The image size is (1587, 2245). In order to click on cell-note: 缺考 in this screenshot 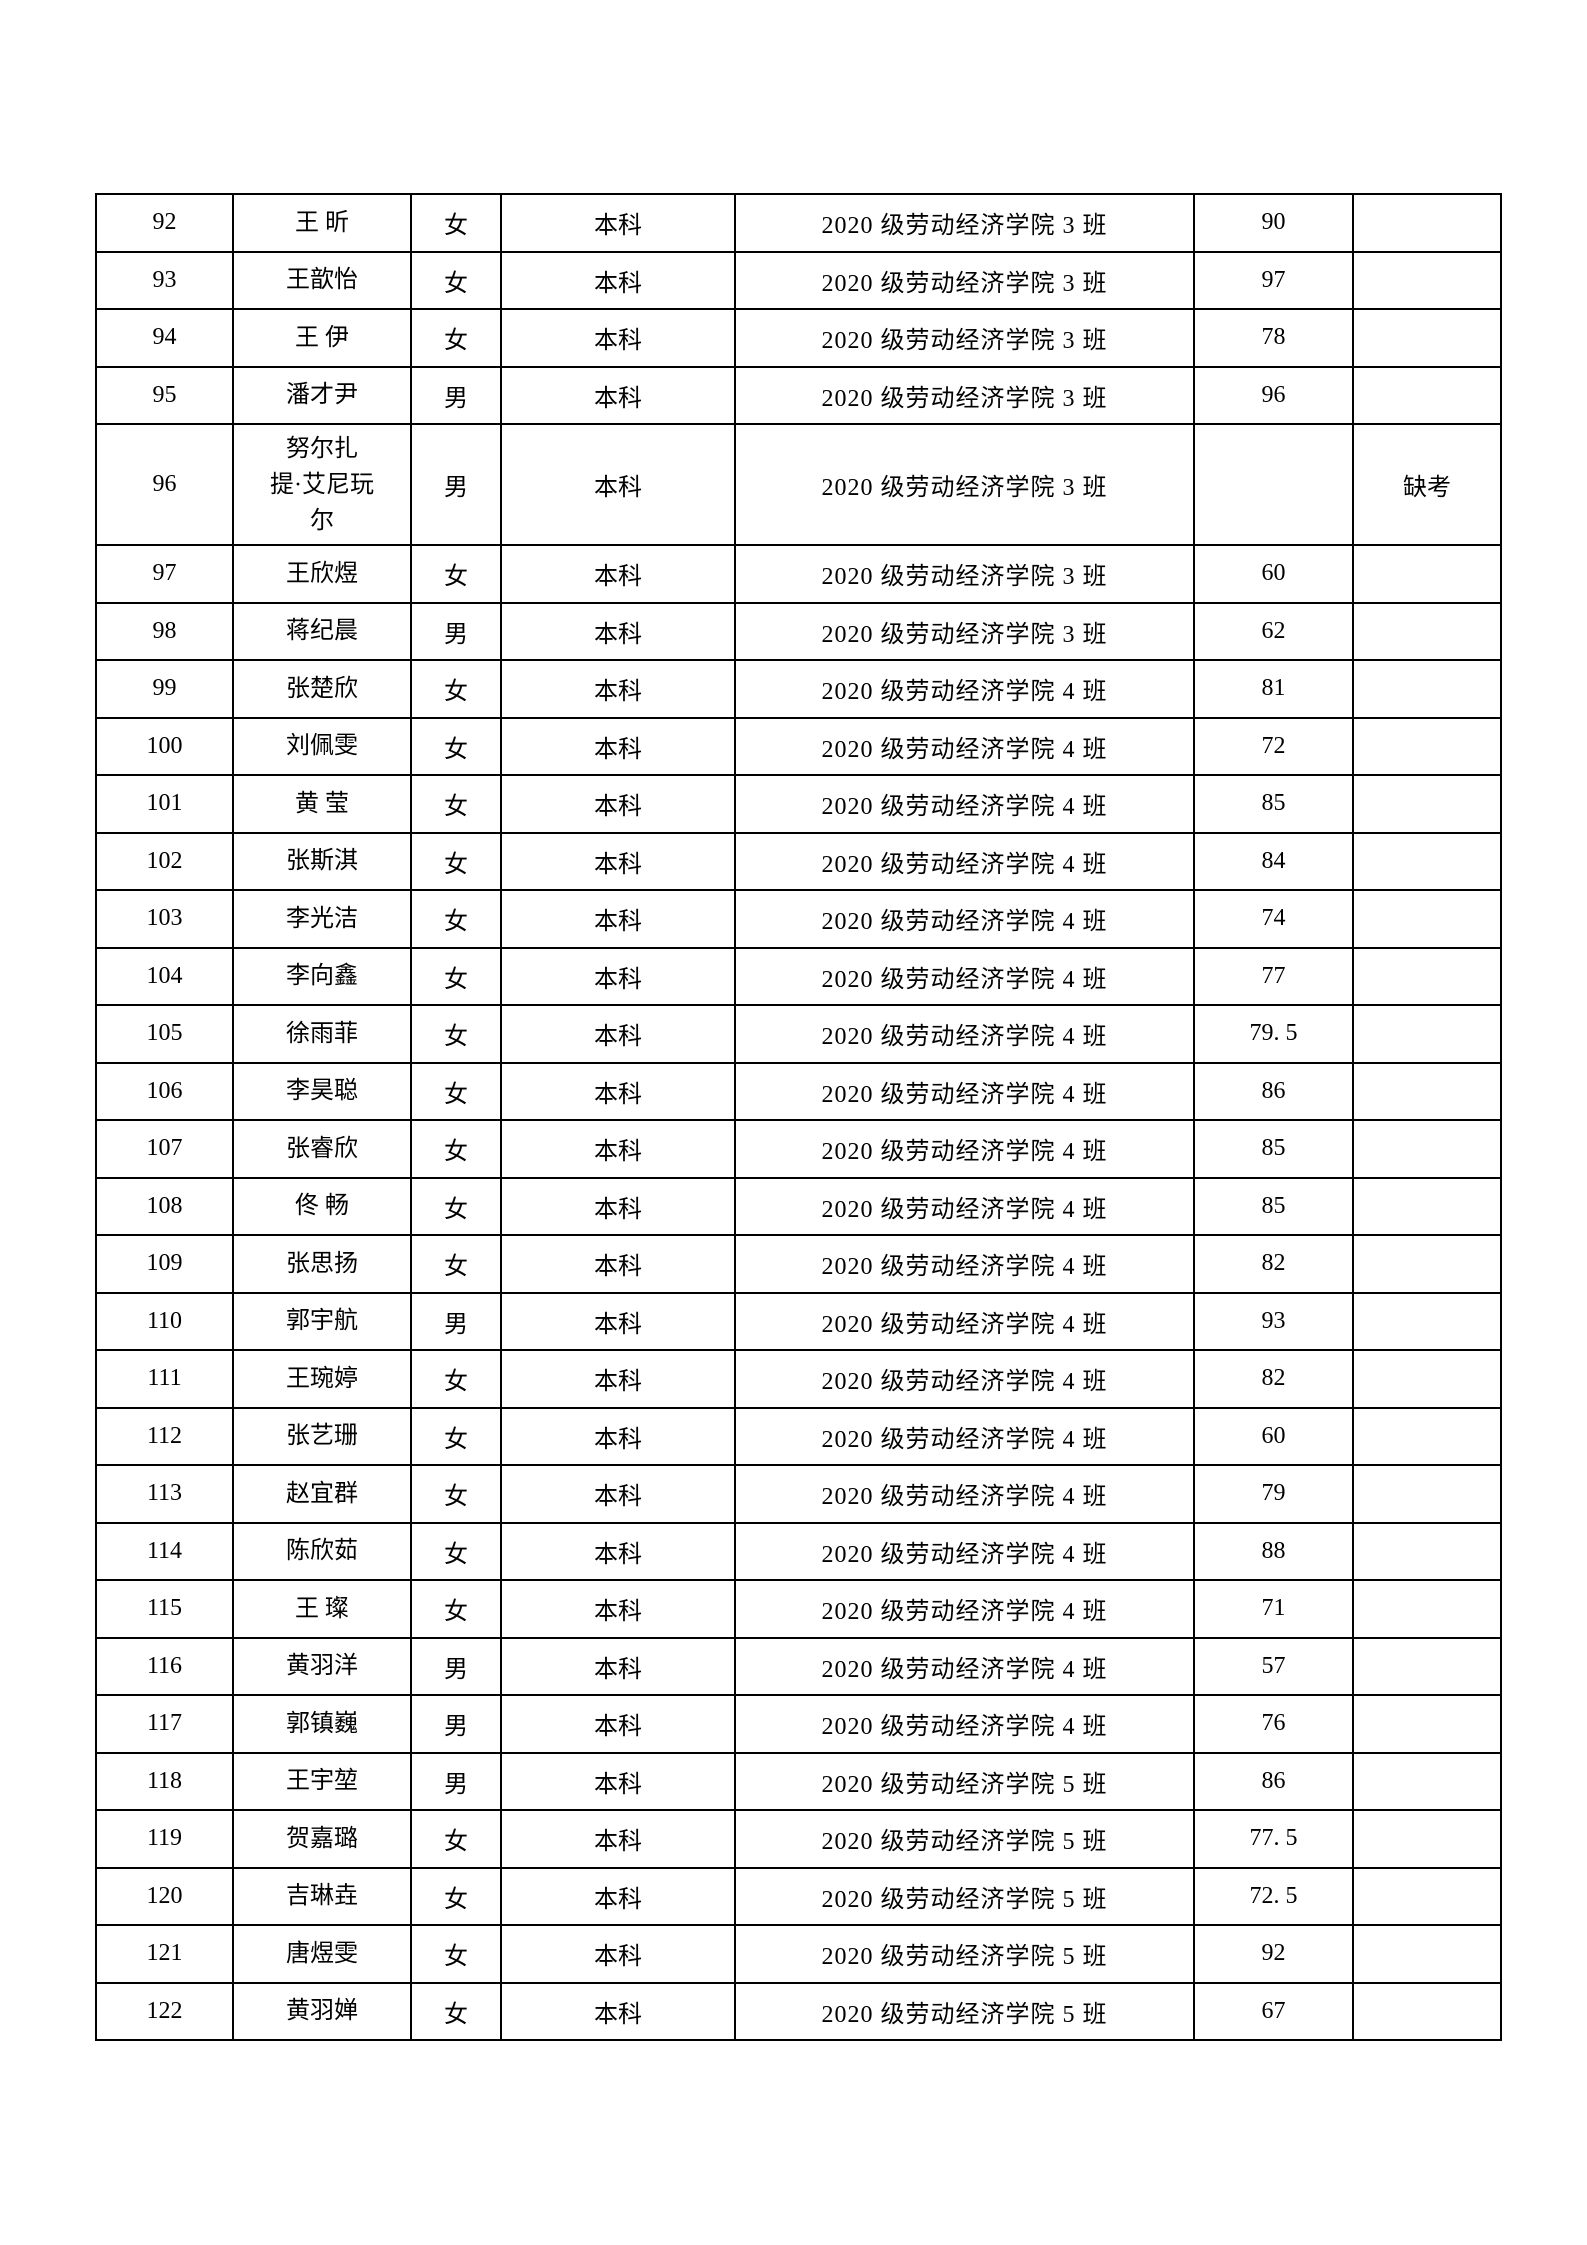, I will do `click(1427, 484)`.